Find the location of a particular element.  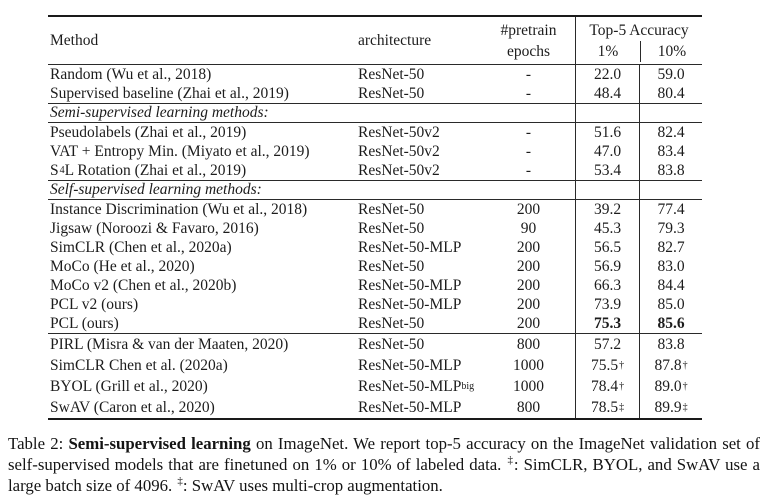

header-acc-10pct: 10% is located at coordinates (671, 51).